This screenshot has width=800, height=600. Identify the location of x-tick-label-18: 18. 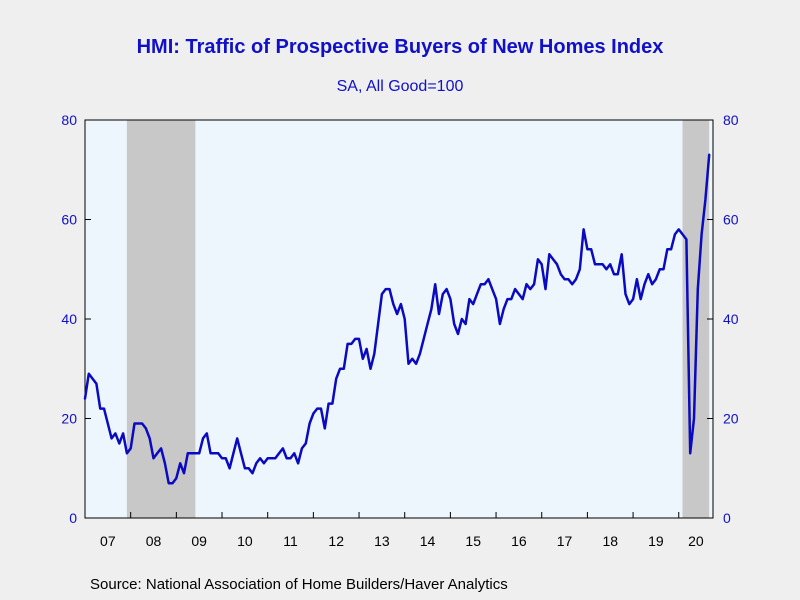
(610, 541).